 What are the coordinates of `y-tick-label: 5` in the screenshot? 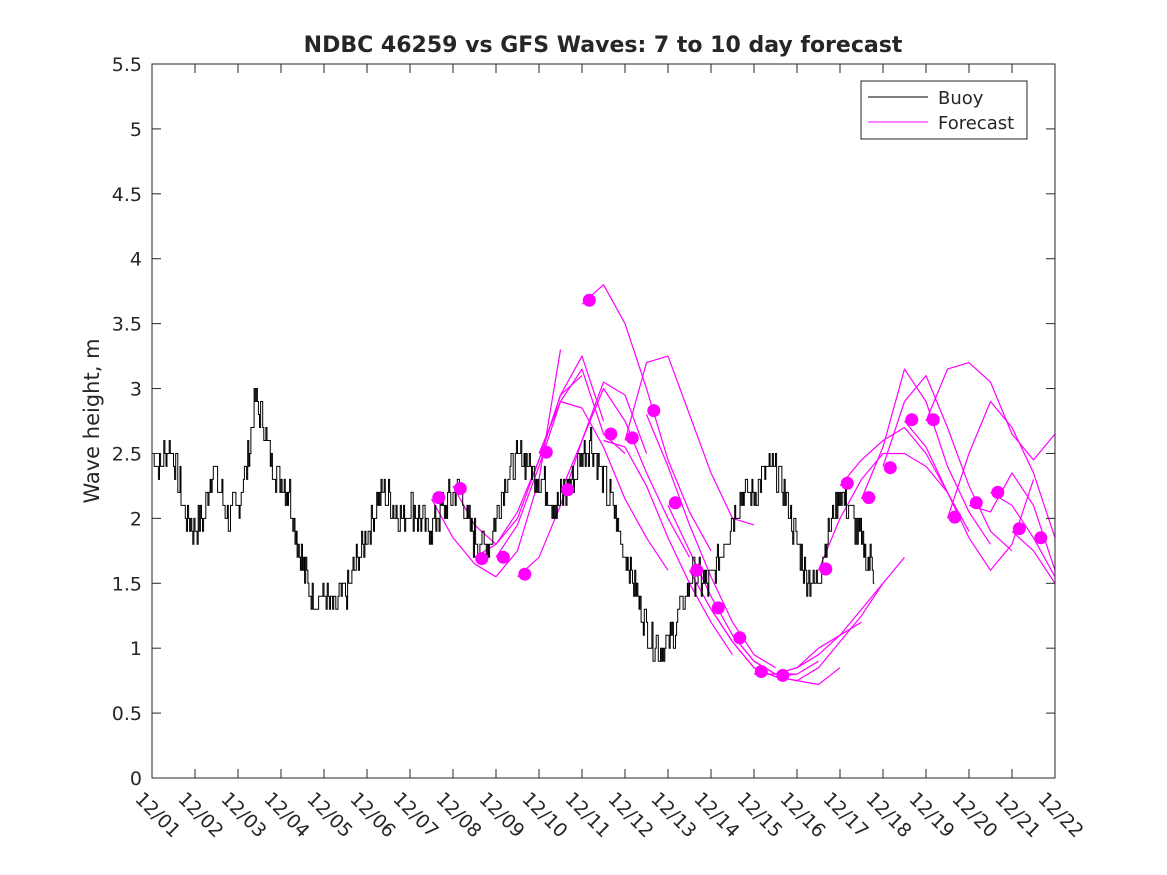 It's located at (136, 130).